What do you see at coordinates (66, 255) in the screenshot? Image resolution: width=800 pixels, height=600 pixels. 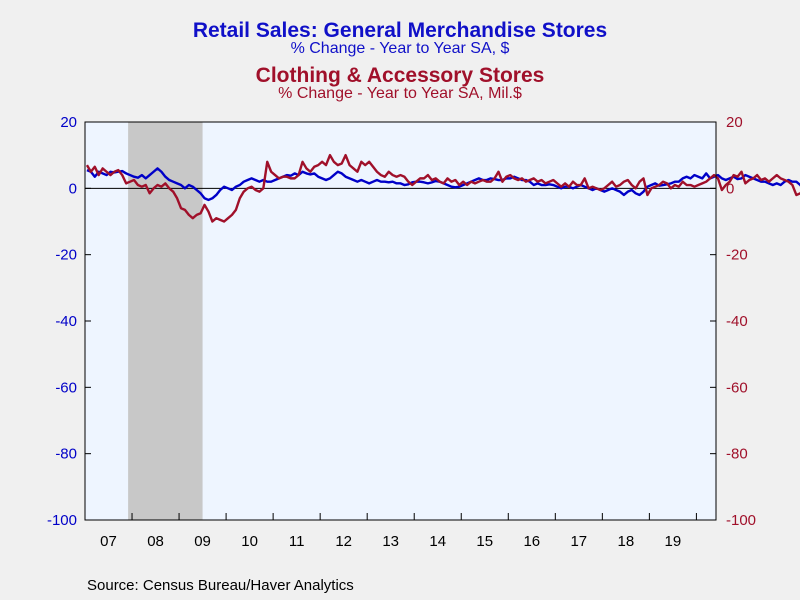 I see `left-axis-tick-label: -20` at bounding box center [66, 255].